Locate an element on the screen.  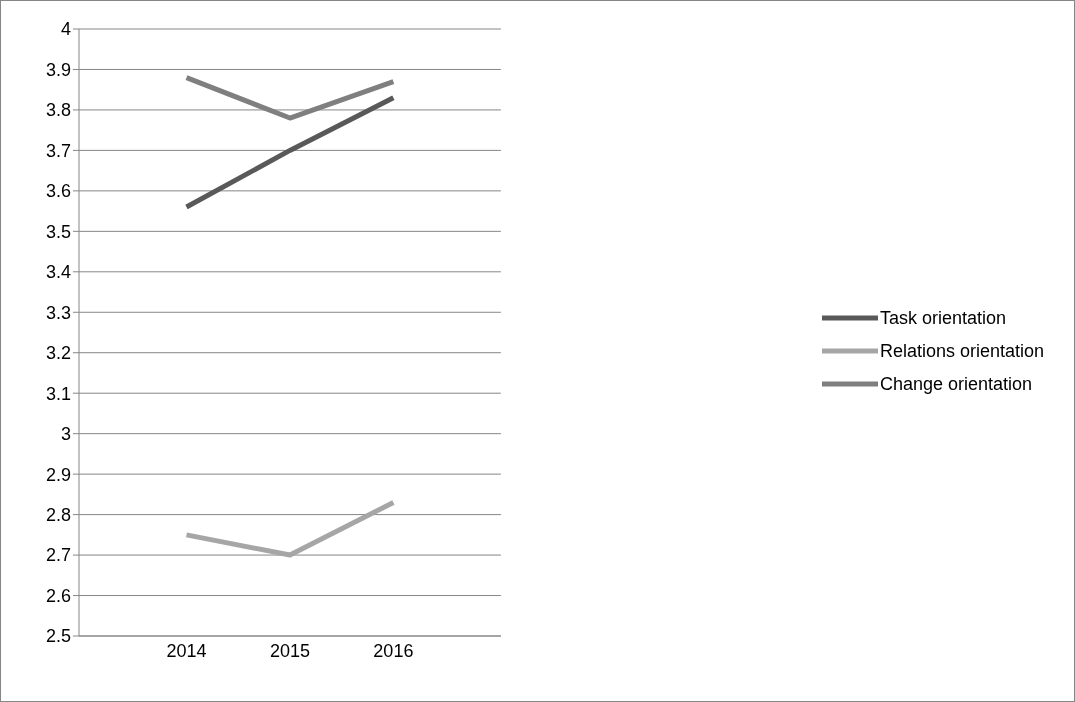
x-tick-label: 2015 is located at coordinates (289, 650).